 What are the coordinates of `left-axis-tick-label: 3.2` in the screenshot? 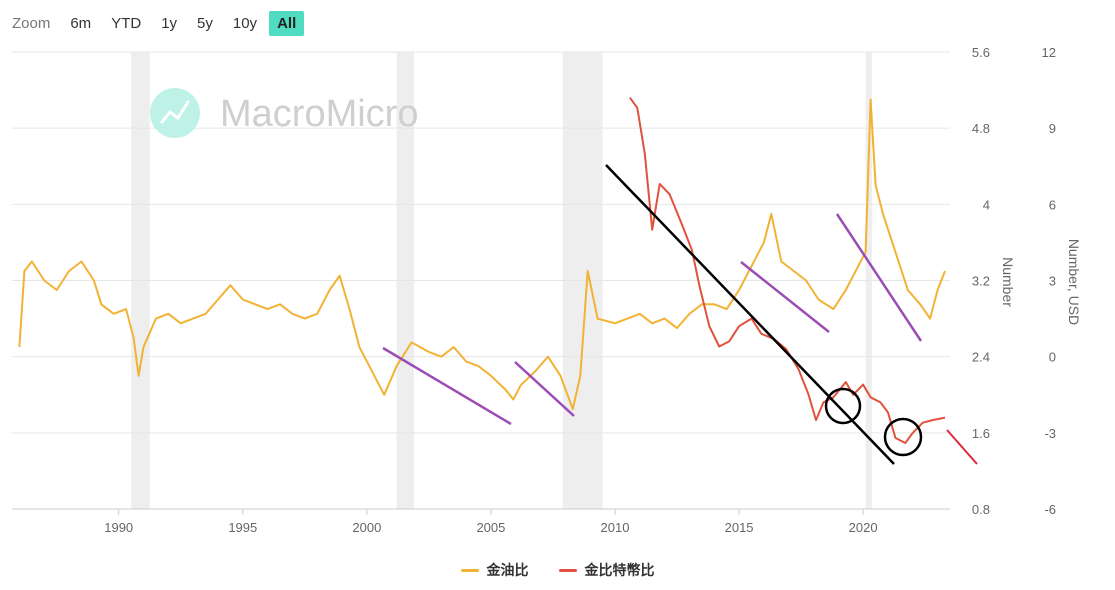 It's located at (981, 281).